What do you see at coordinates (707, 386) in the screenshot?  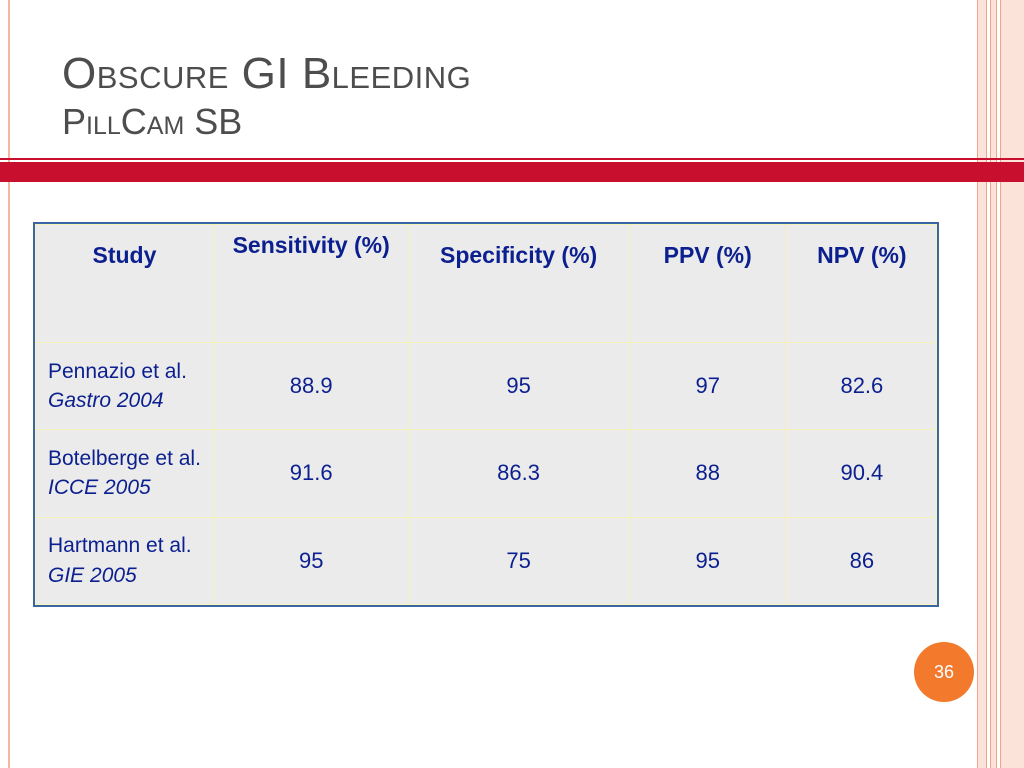 I see `ppv-cell: 97` at bounding box center [707, 386].